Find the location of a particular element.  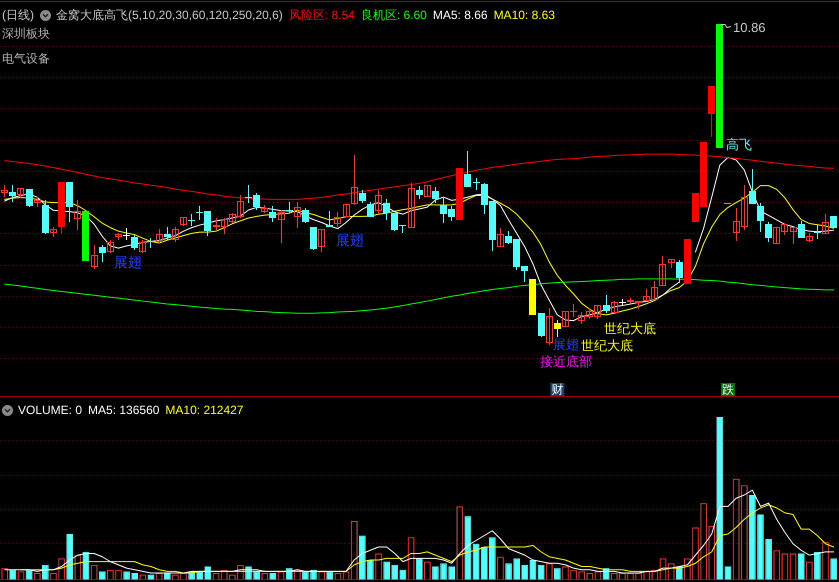

text: MA5: 8.66 is located at coordinates (460, 15).